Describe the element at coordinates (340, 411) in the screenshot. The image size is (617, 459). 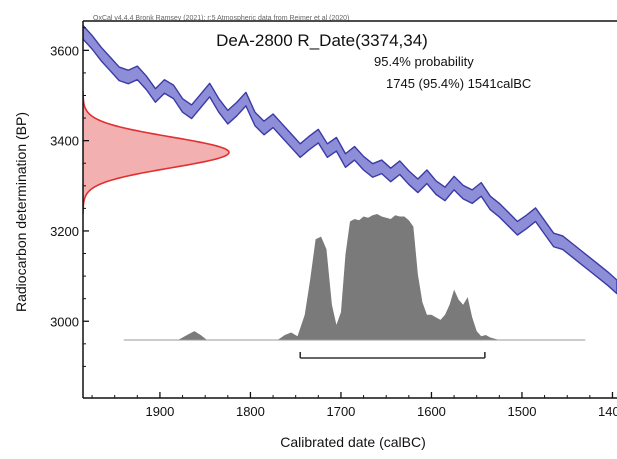
I see `x-tick-label: 1700` at that location.